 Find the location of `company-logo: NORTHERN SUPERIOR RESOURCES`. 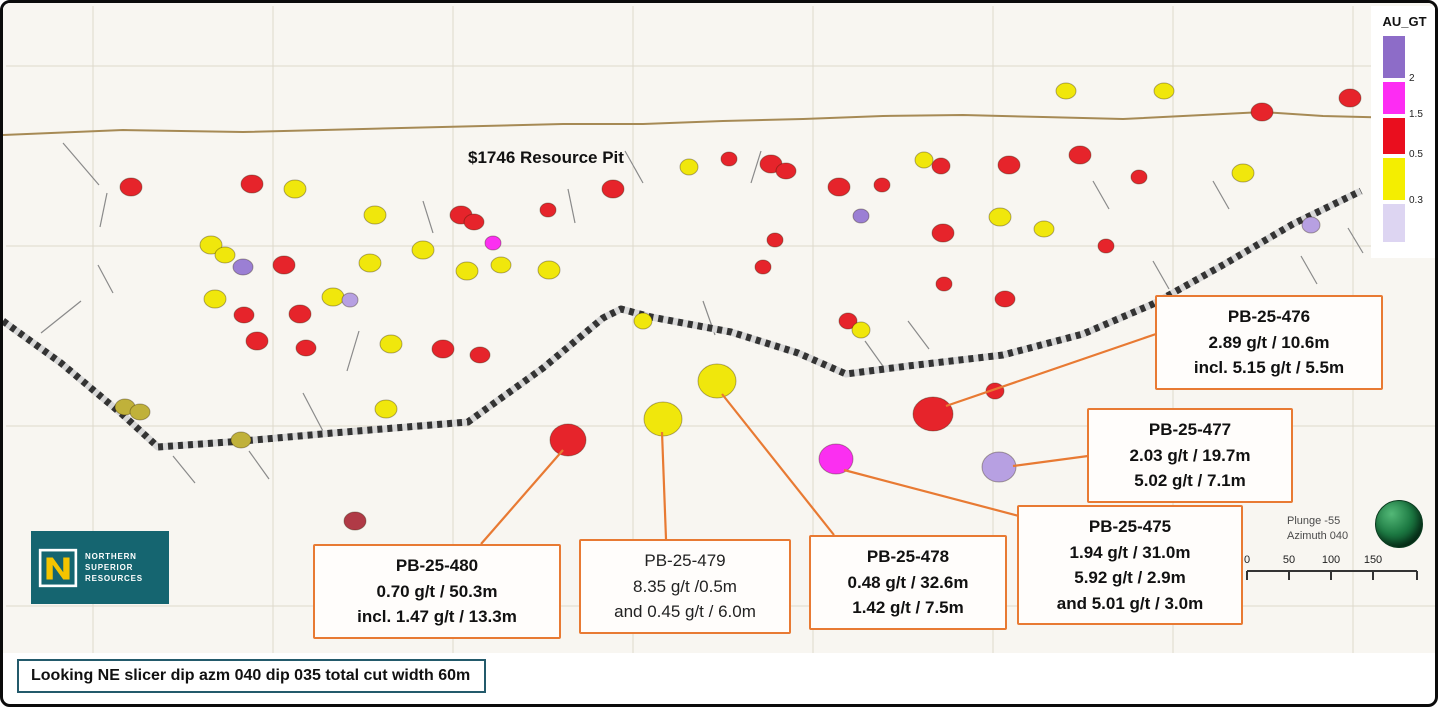

company-logo: NORTHERN SUPERIOR RESOURCES is located at coordinates (100, 567).